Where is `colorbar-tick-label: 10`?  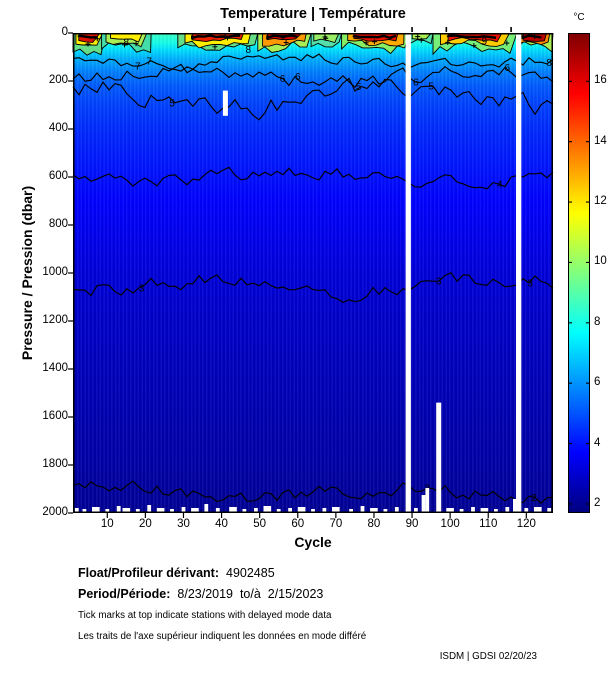
colorbar-tick-label: 10 is located at coordinates (600, 261).